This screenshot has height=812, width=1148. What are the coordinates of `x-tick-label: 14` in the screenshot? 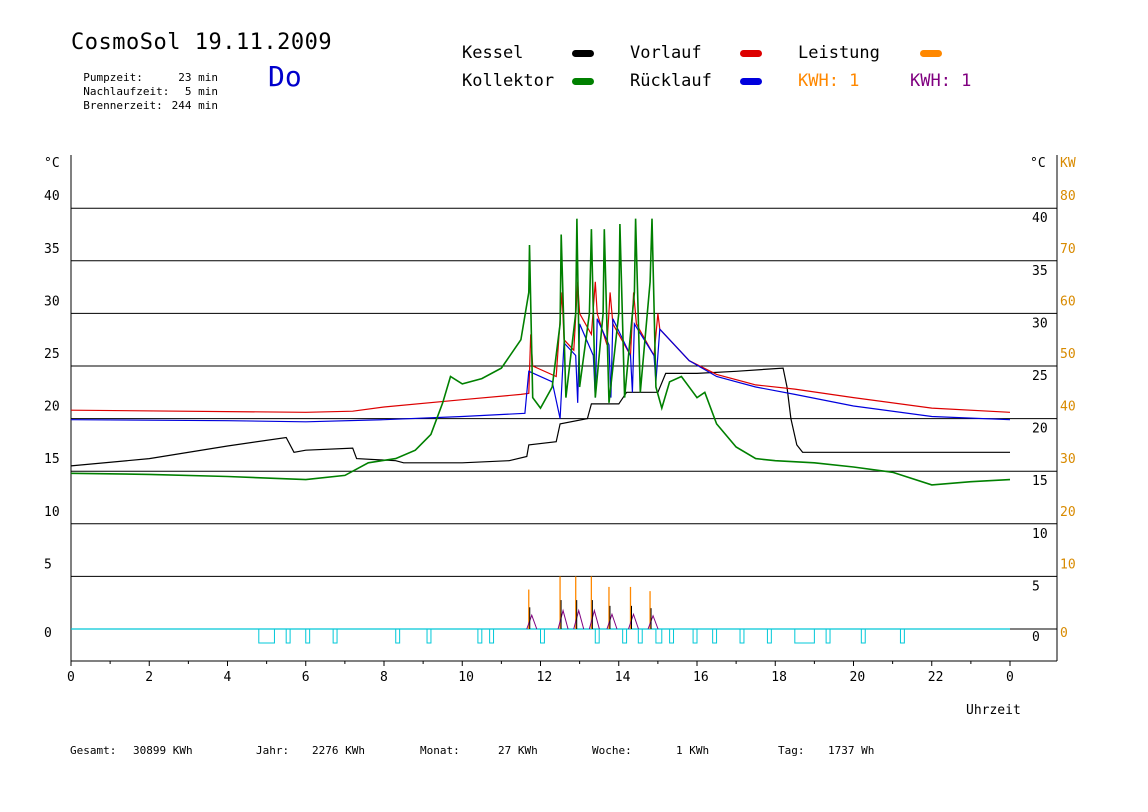 It's located at (623, 677).